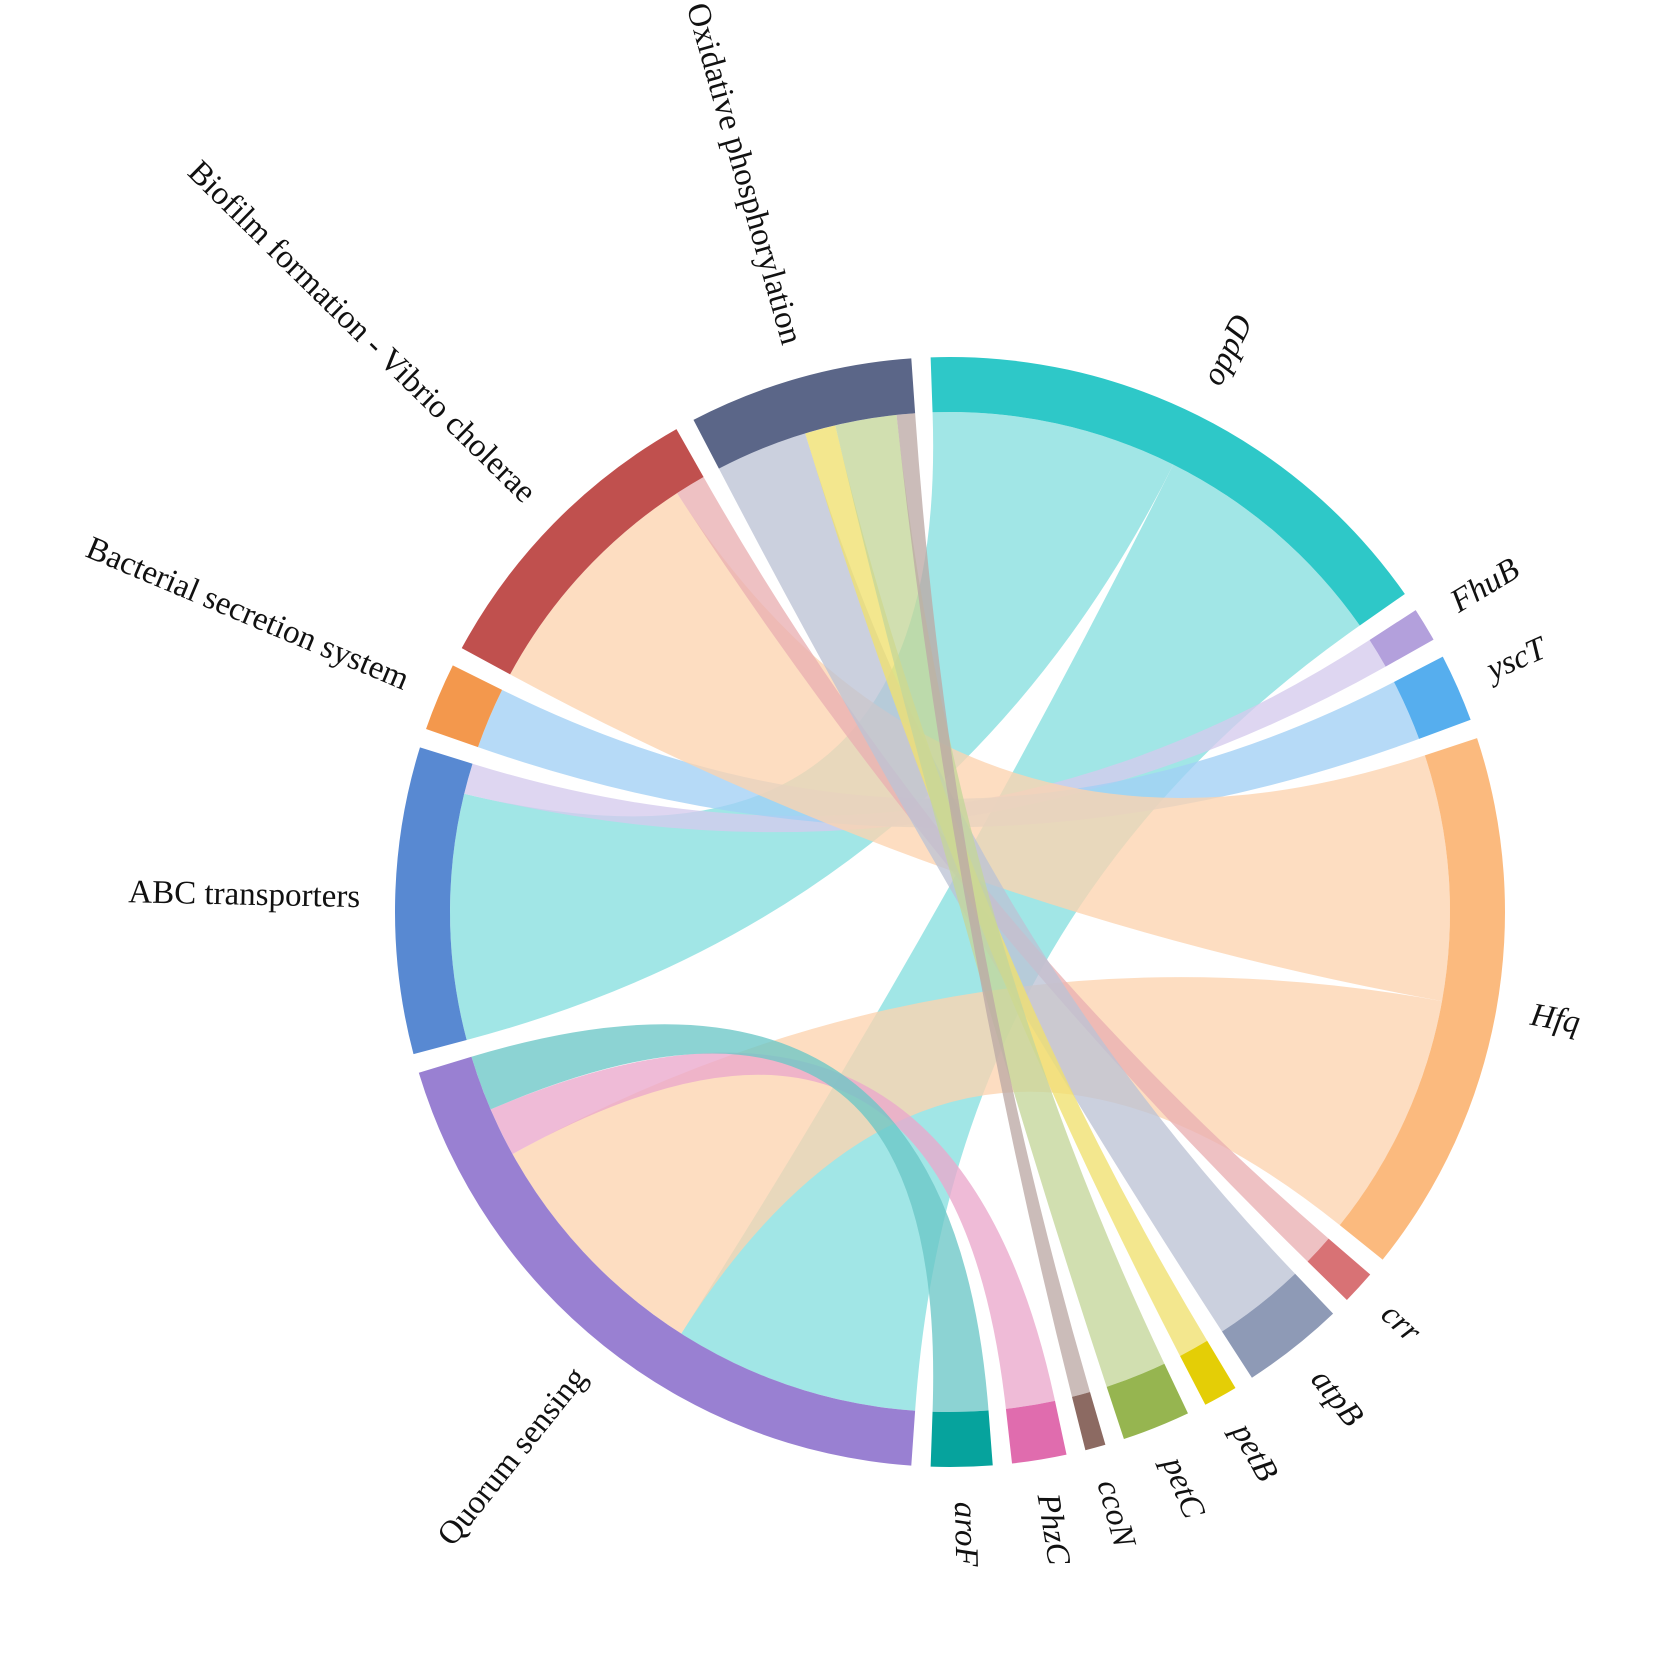 The height and width of the screenshot is (1670, 1654). I want to click on arc-OXP, so click(804, 413).